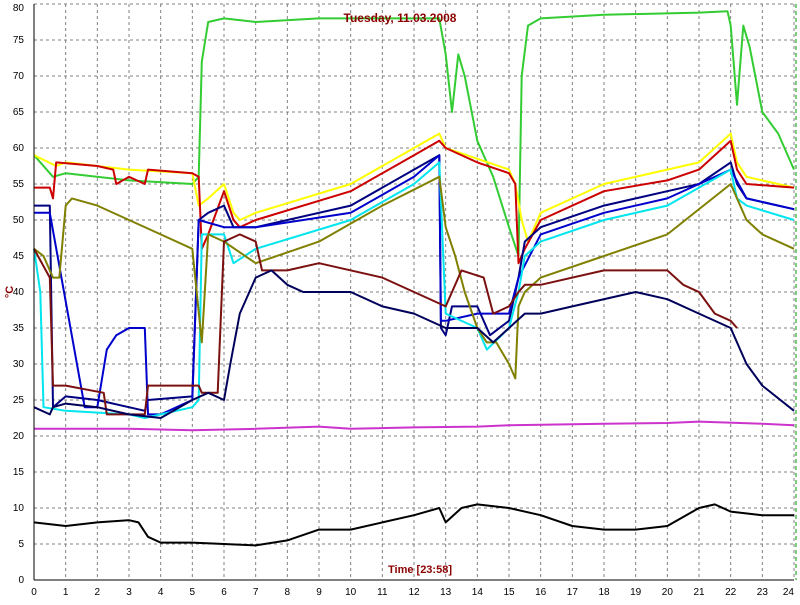  What do you see at coordinates (731, 592) in the screenshot?
I see `x-tick-label: 22` at bounding box center [731, 592].